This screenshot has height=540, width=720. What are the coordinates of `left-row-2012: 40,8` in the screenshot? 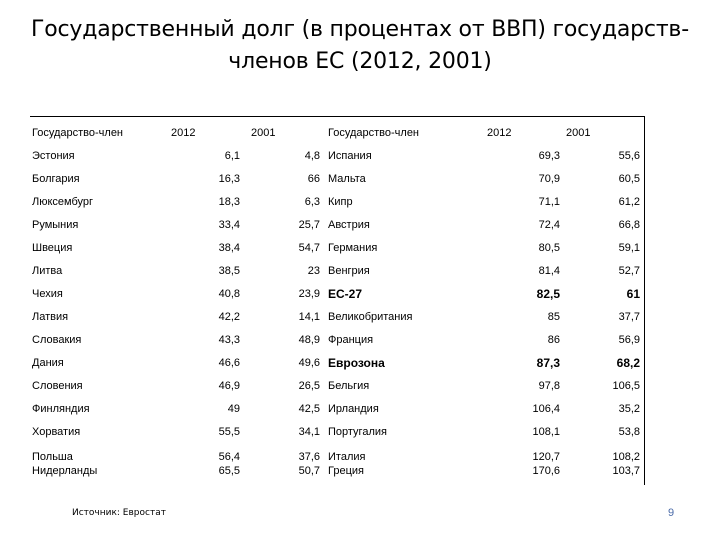 It's located at (229, 294).